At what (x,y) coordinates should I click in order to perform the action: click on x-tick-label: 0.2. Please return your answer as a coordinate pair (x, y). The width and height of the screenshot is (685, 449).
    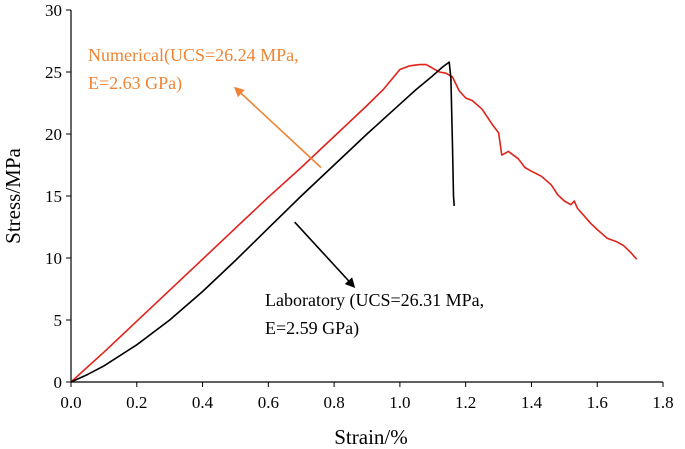
    Looking at the image, I should click on (136, 402).